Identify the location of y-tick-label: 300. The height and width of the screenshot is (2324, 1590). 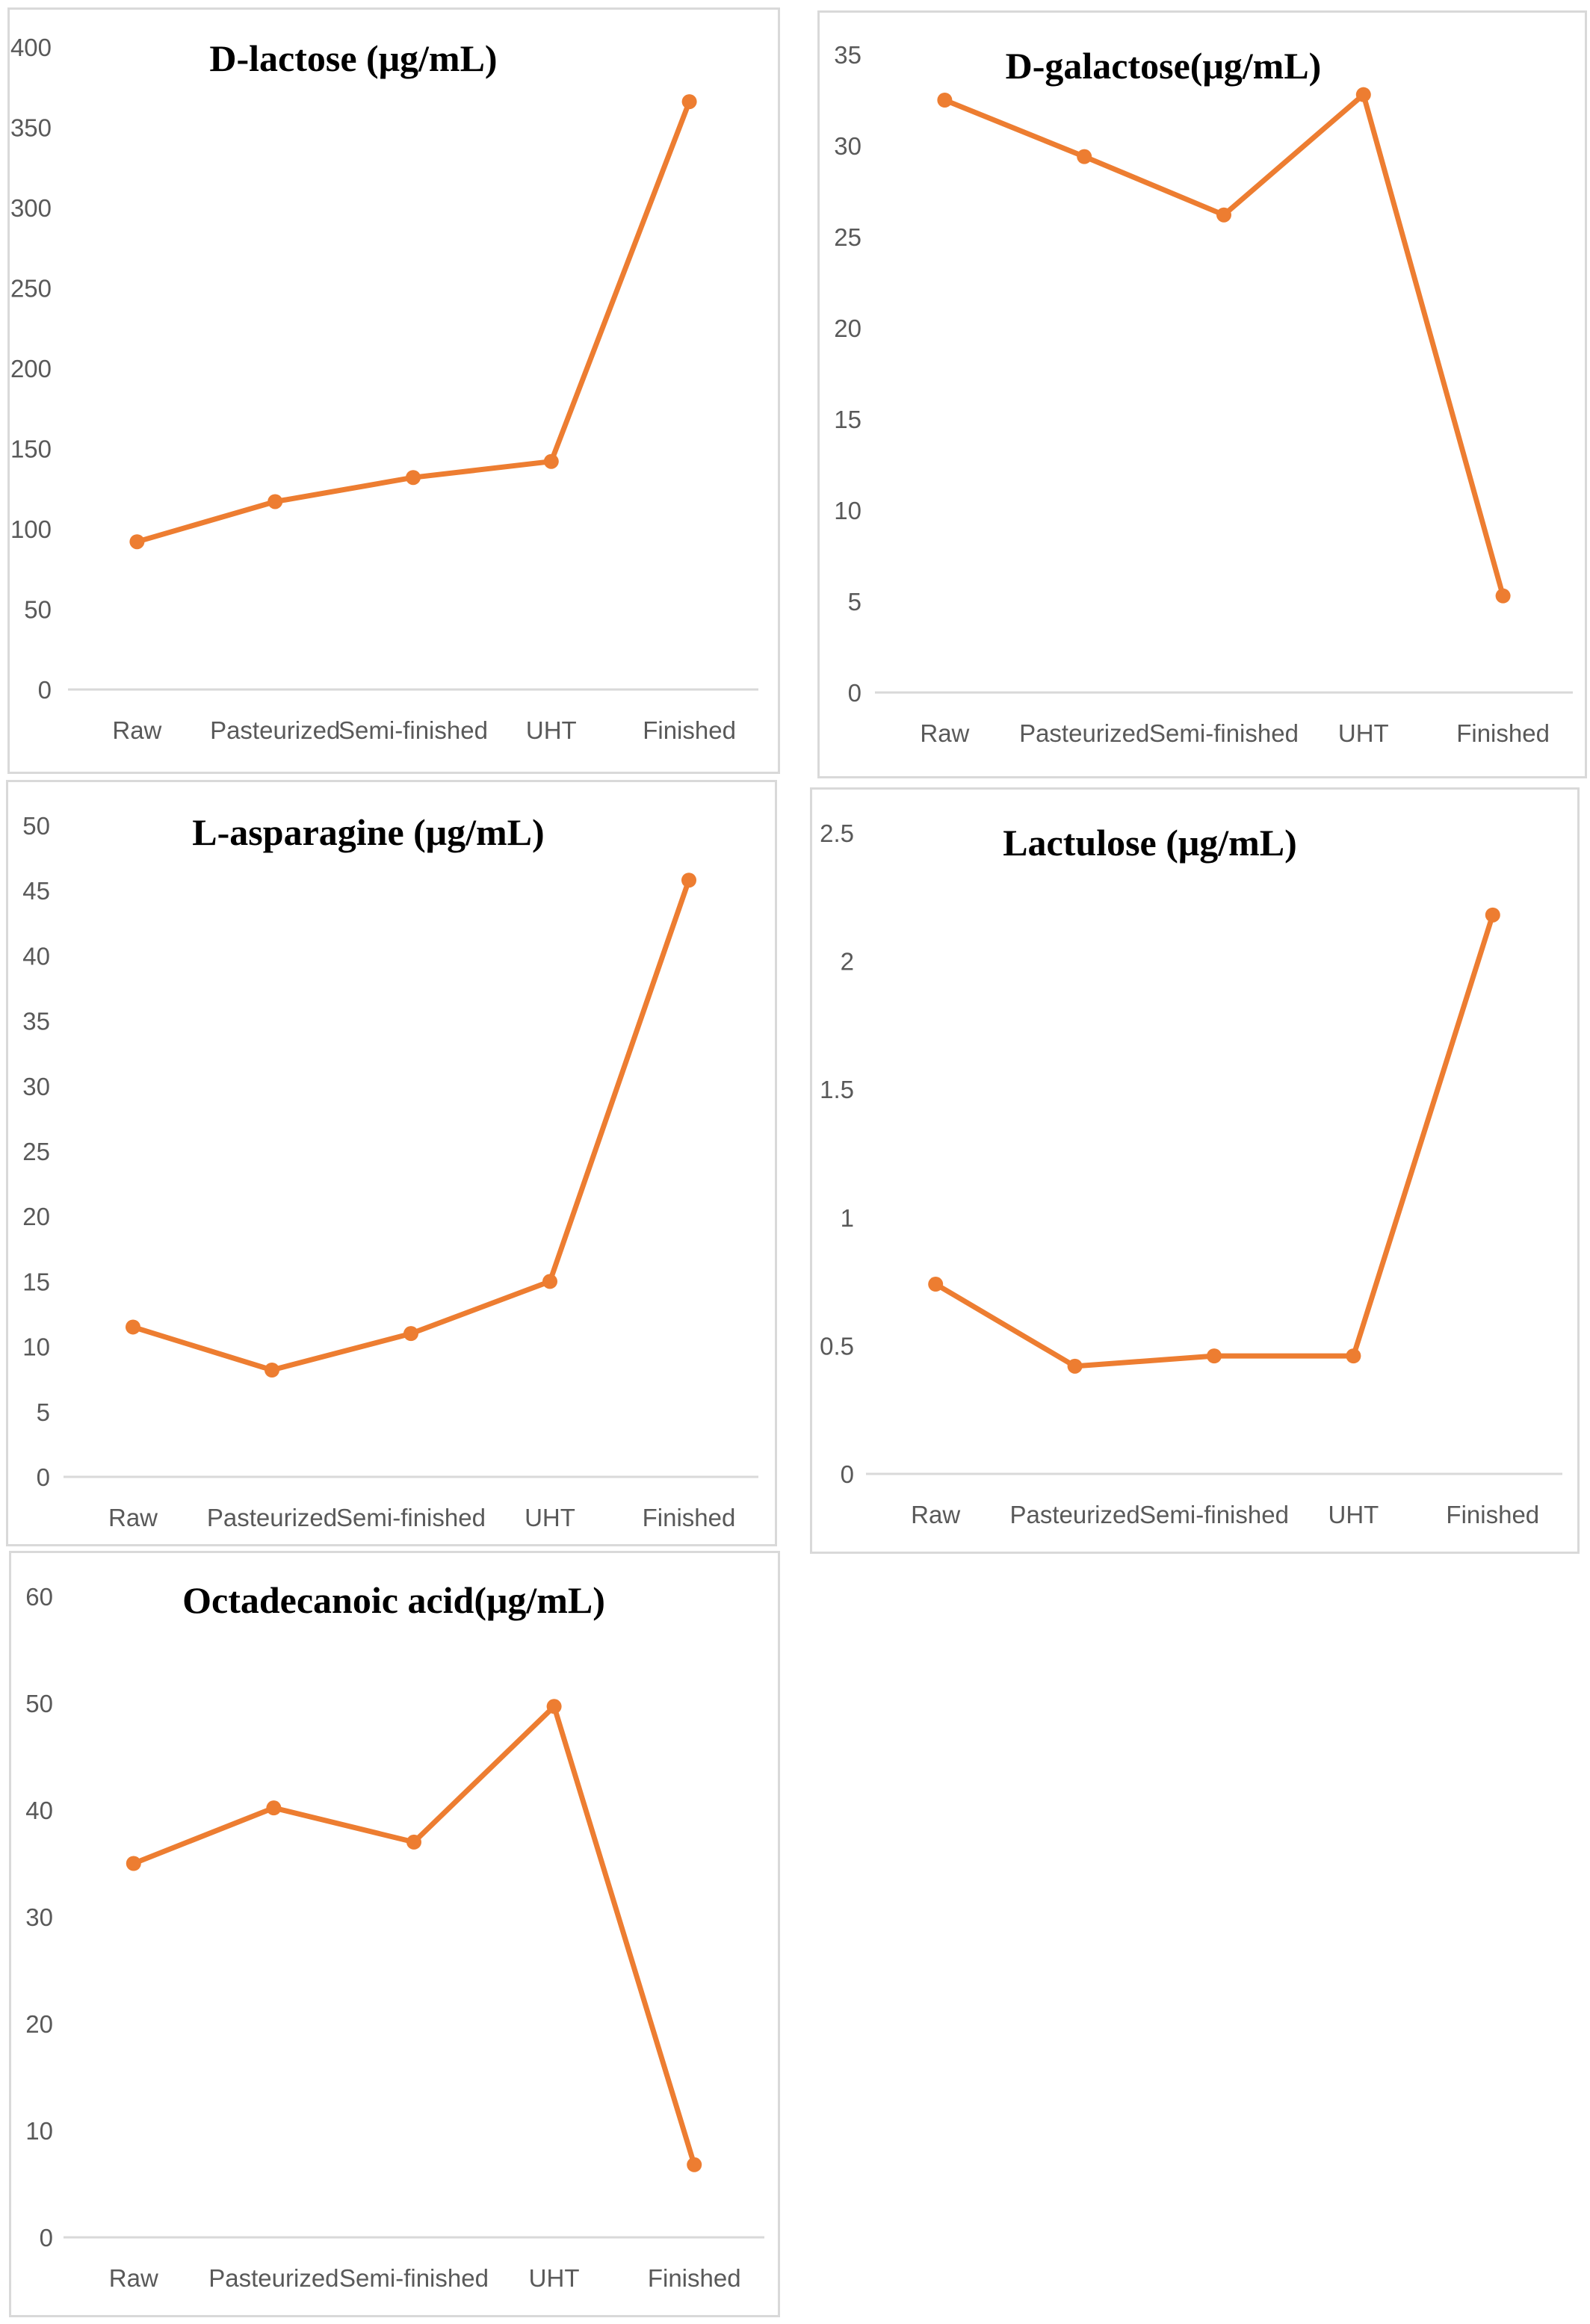
(31, 208).